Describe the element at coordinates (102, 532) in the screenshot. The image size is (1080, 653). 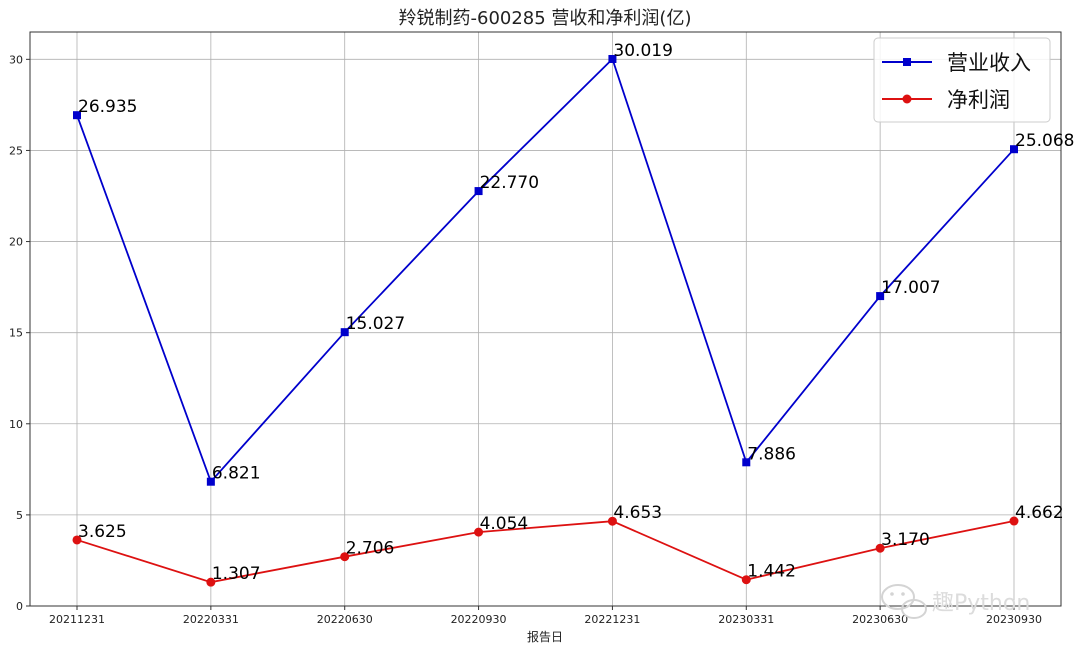
I see `data-label: 3.625` at that location.